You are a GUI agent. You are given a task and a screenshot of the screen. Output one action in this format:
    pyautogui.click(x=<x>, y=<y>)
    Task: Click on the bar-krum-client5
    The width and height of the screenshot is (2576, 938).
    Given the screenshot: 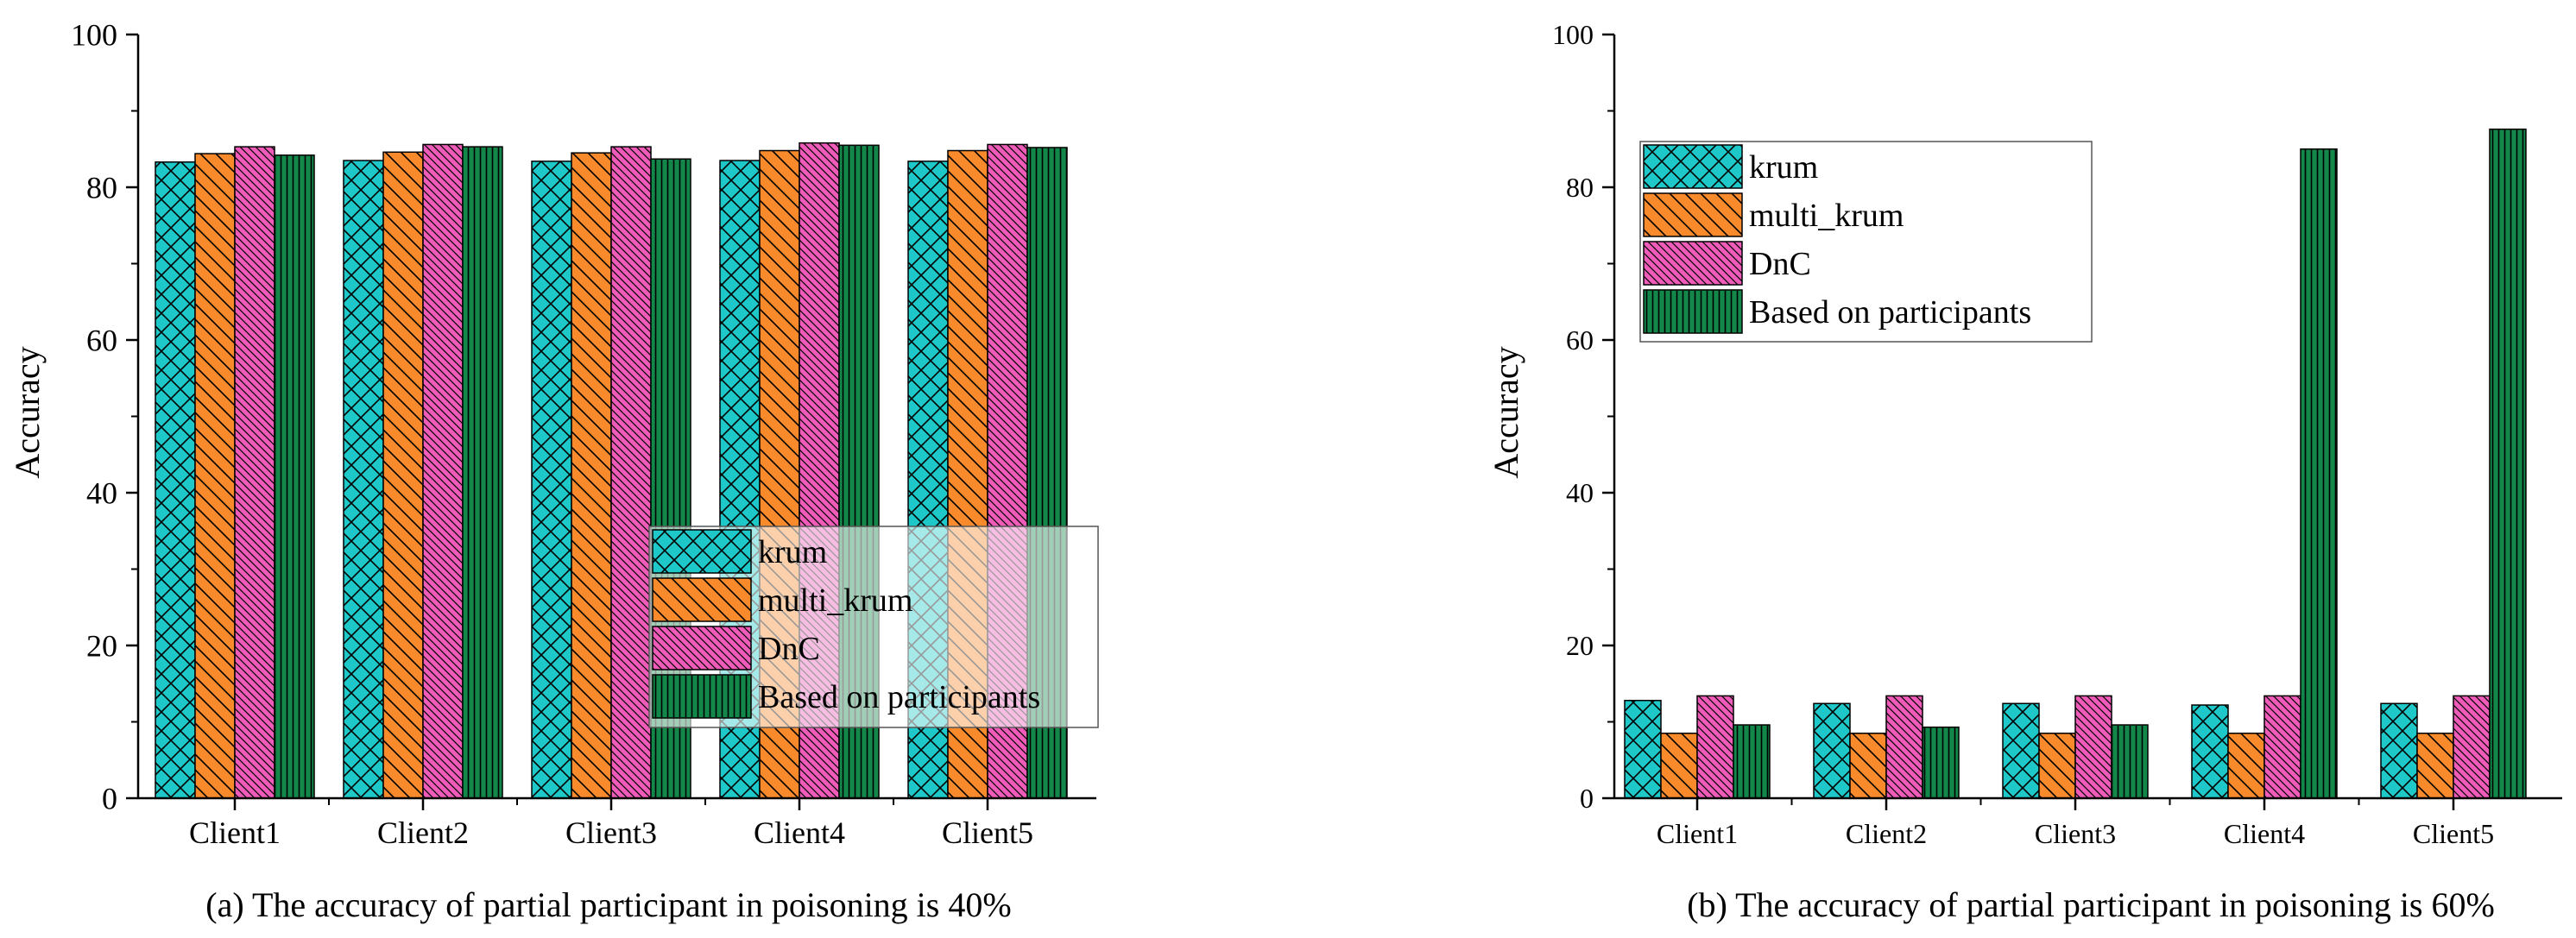 What is the action you would take?
    pyautogui.click(x=2399, y=750)
    